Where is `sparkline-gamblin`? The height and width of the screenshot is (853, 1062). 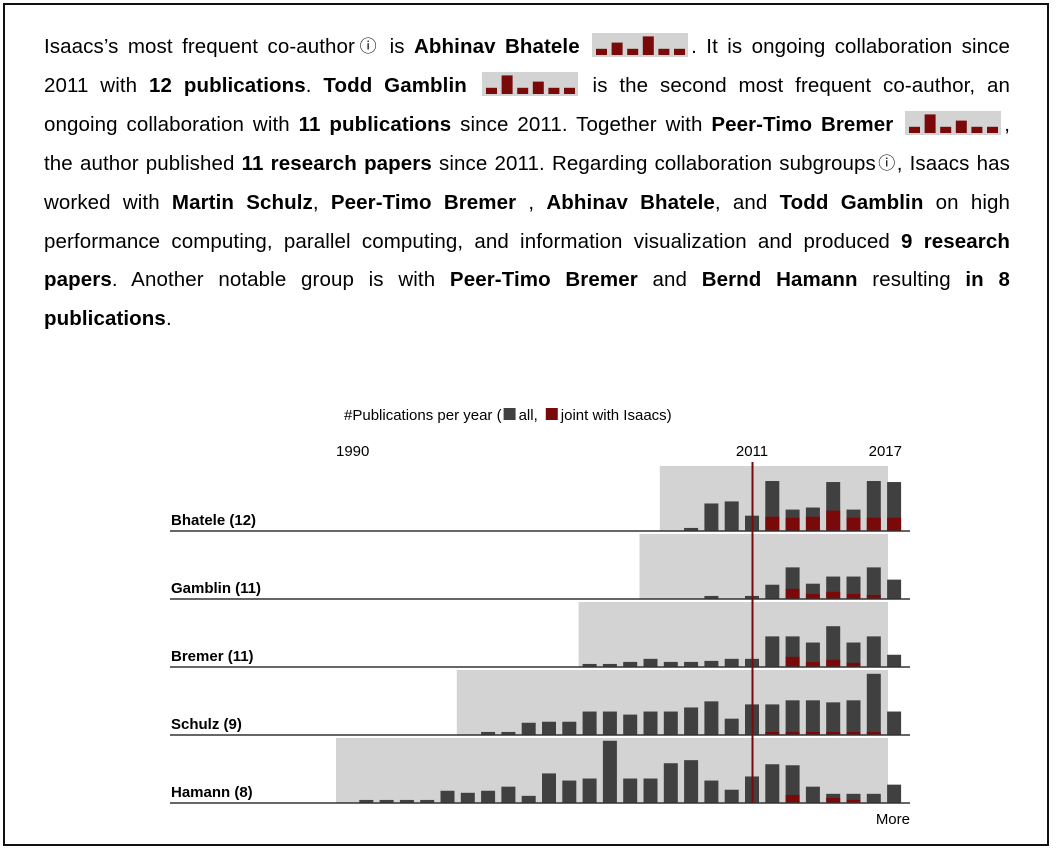
sparkline-gamblin is located at coordinates (529, 83).